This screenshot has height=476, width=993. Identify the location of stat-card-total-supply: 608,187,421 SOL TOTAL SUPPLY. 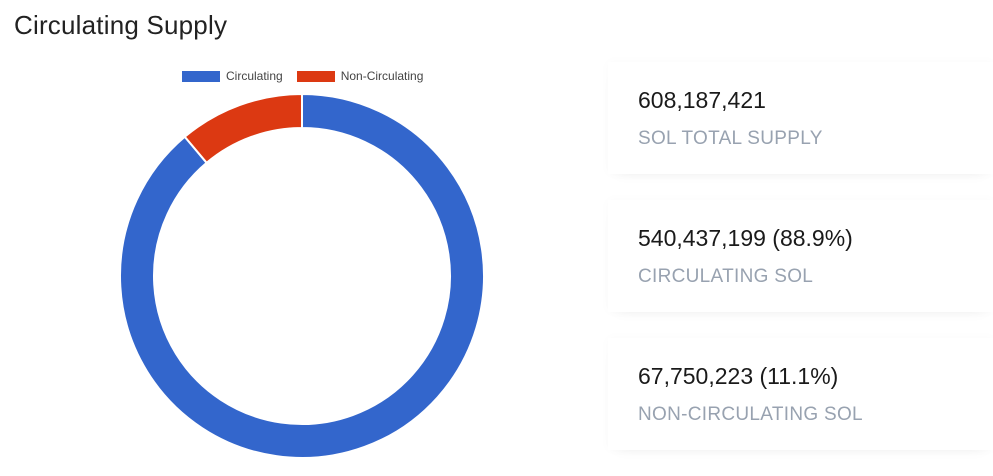
(800, 118).